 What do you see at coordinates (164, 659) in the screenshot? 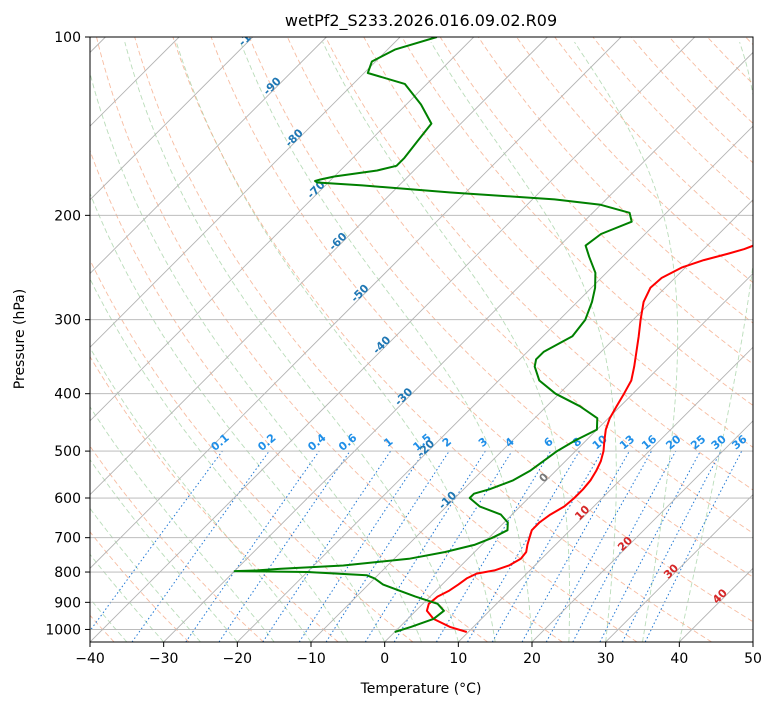
I see `x-tick-label: −30` at bounding box center [164, 659].